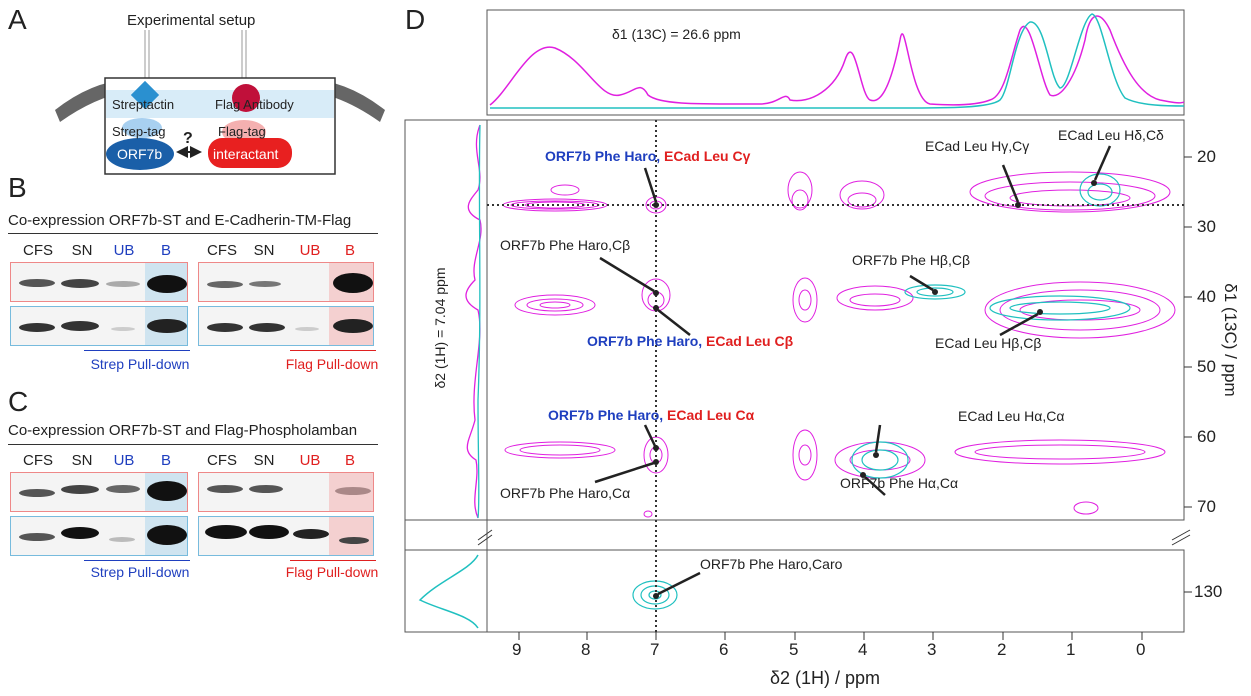  Describe the element at coordinates (332, 364) in the screenshot. I see `flag-pulldown-b: Flag Pull-down` at that location.